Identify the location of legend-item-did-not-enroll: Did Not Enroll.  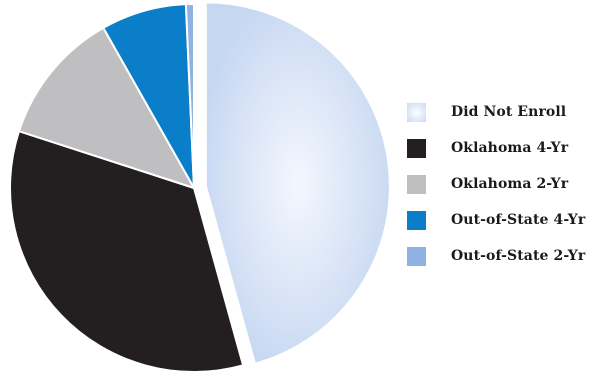
(509, 112).